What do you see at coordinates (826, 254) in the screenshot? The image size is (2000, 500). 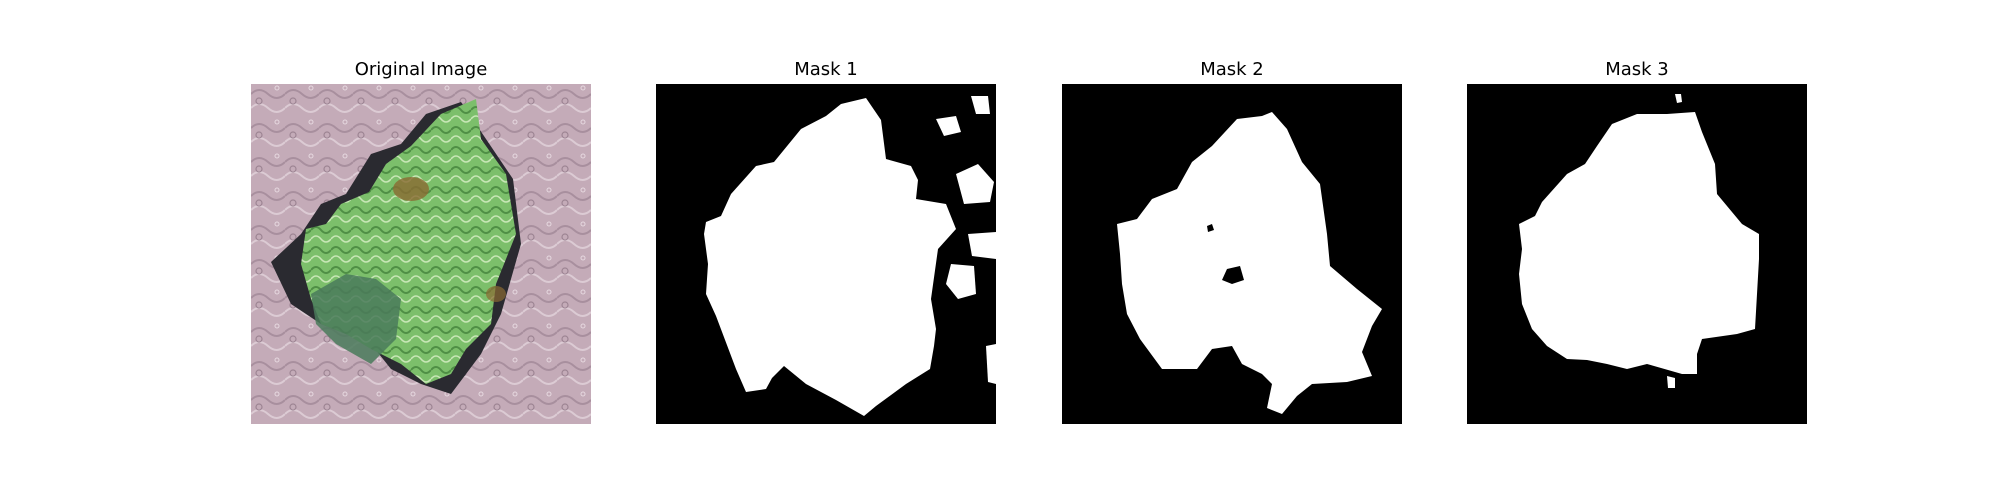 I see `mask-1-image` at bounding box center [826, 254].